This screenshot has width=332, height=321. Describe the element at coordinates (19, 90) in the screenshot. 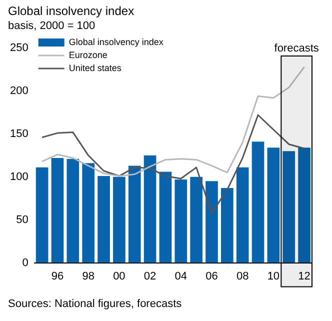

I see `y-tick-label: 200` at that location.